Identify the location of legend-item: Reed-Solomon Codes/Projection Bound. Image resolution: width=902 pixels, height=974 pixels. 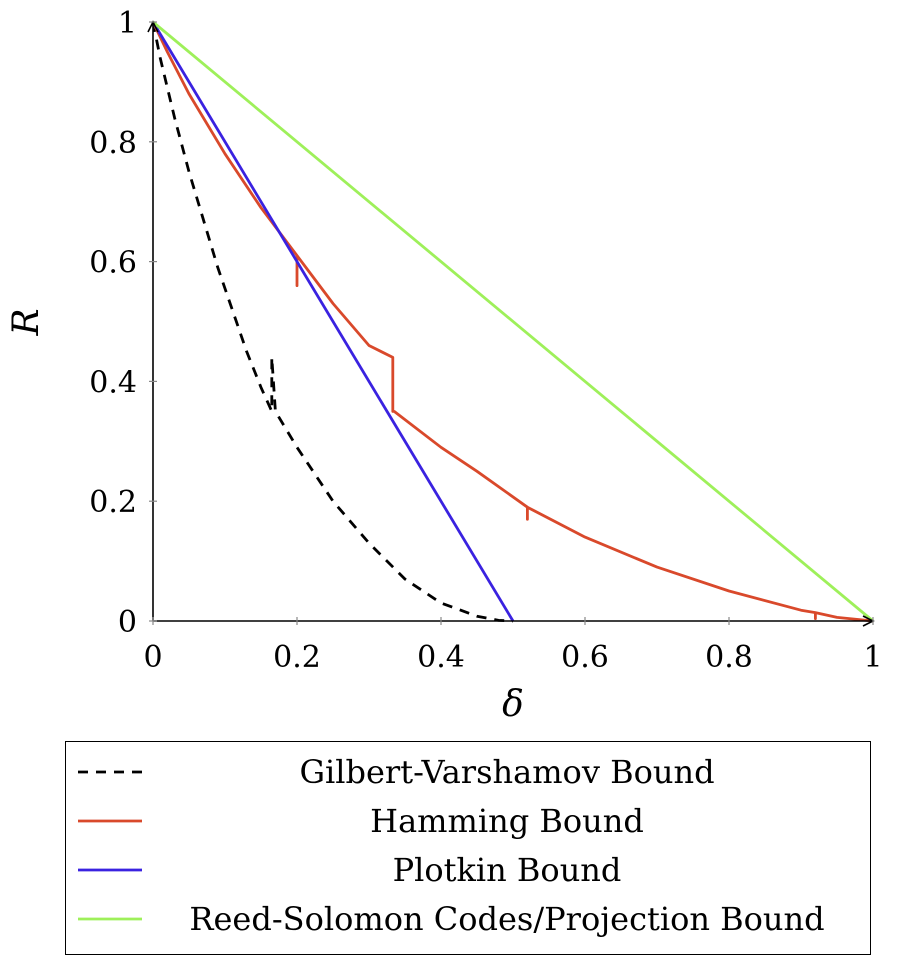
(468, 919).